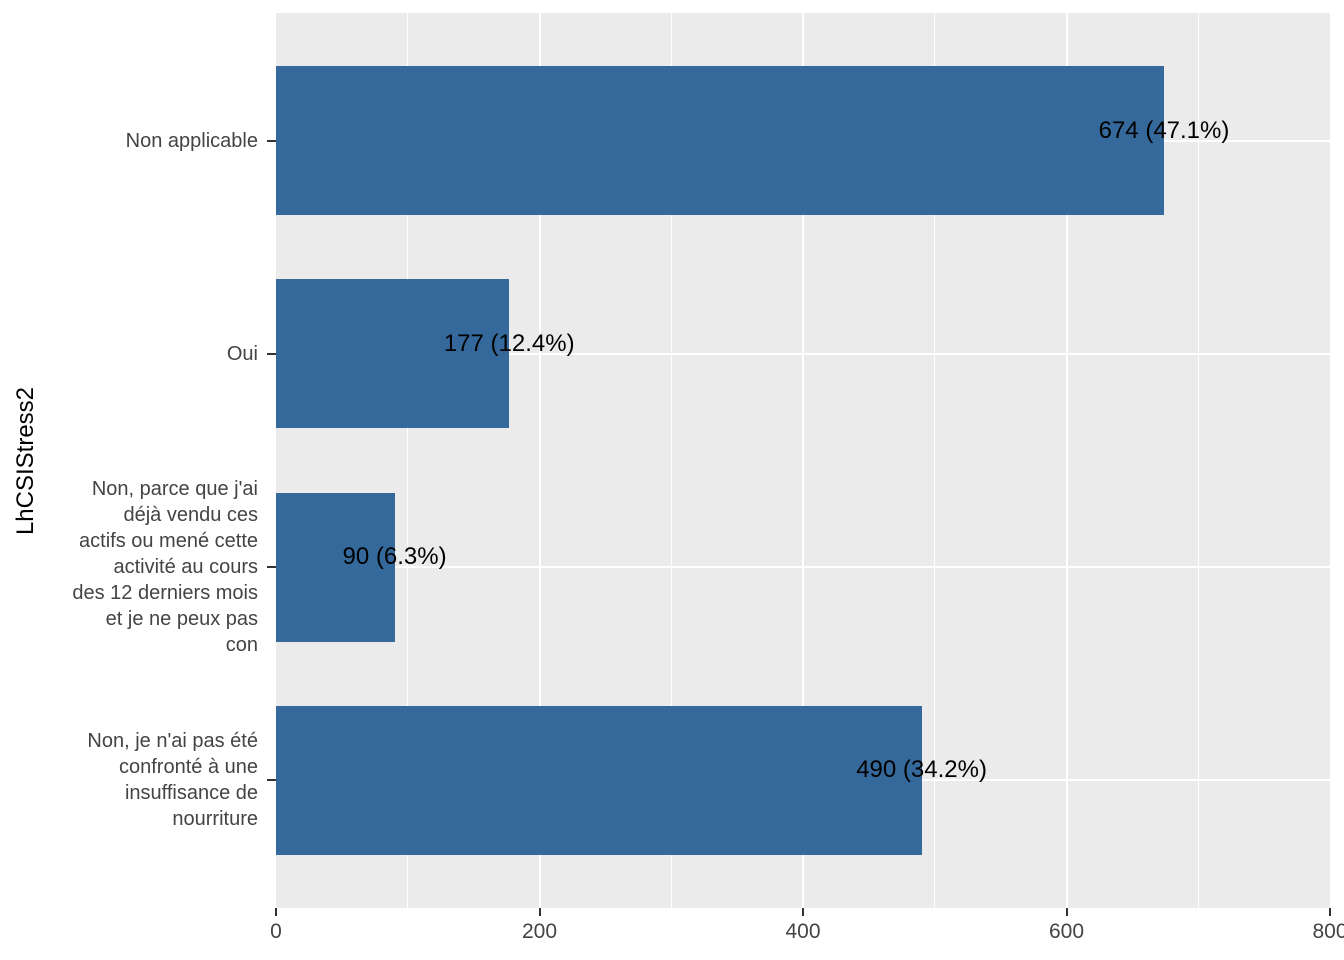 Image resolution: width=1344 pixels, height=960 pixels. Describe the element at coordinates (1164, 130) in the screenshot. I see `bar-value-label: 674 (47.1%)` at that location.